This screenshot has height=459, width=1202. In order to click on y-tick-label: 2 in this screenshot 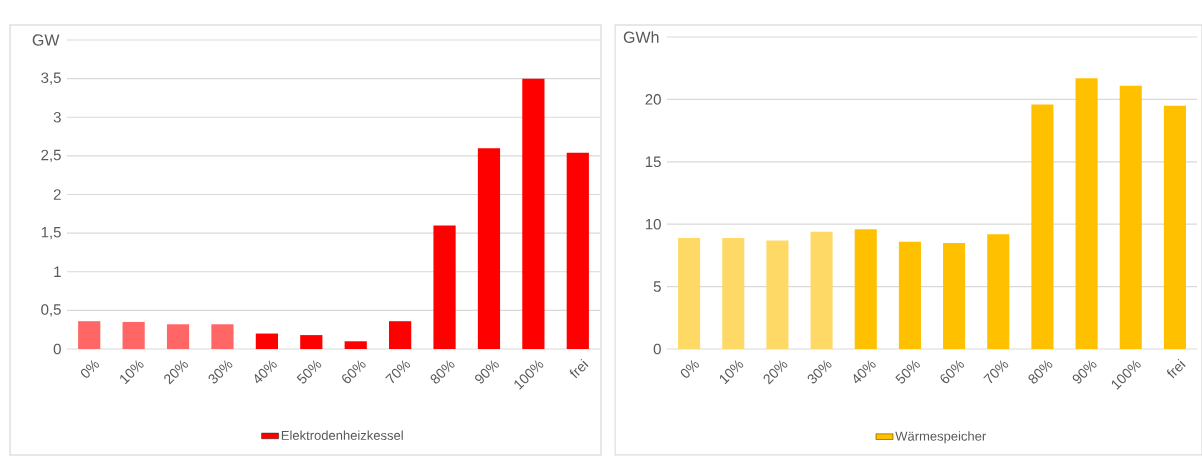, I will do `click(57, 194)`.